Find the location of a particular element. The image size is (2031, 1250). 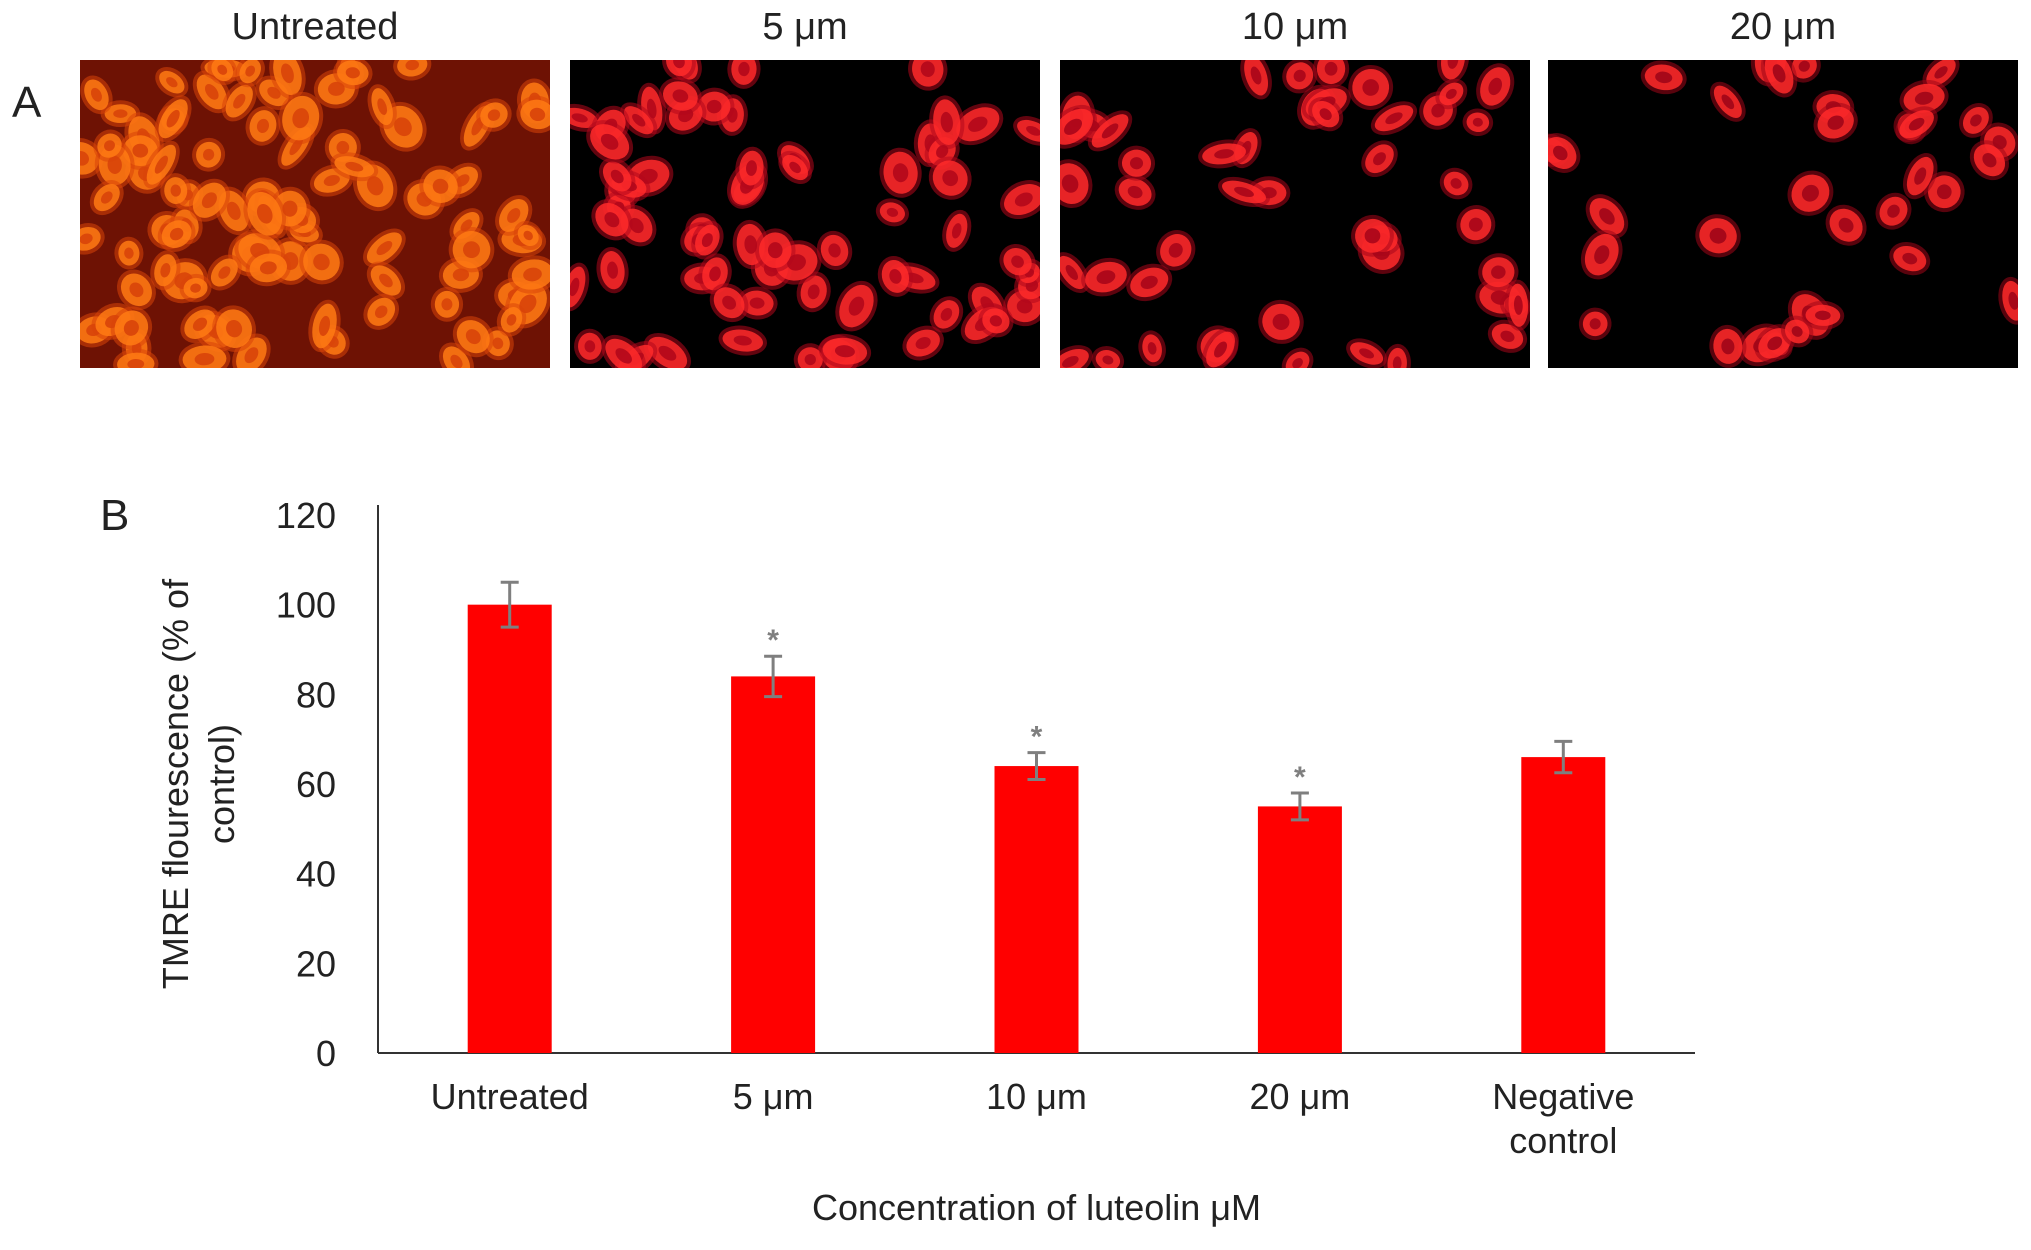

y-tick-label: 60 is located at coordinates (316, 784).